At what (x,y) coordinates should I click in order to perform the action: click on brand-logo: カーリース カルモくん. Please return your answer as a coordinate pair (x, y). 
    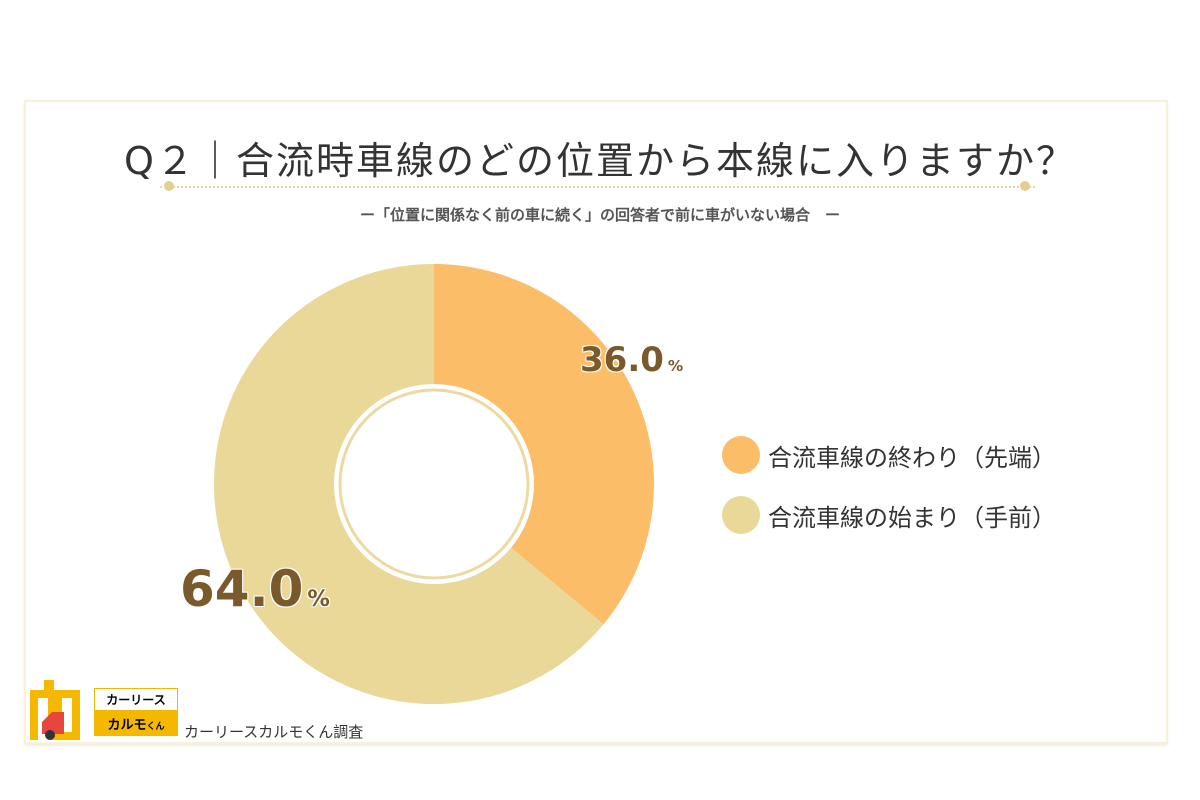
    Looking at the image, I should click on (136, 712).